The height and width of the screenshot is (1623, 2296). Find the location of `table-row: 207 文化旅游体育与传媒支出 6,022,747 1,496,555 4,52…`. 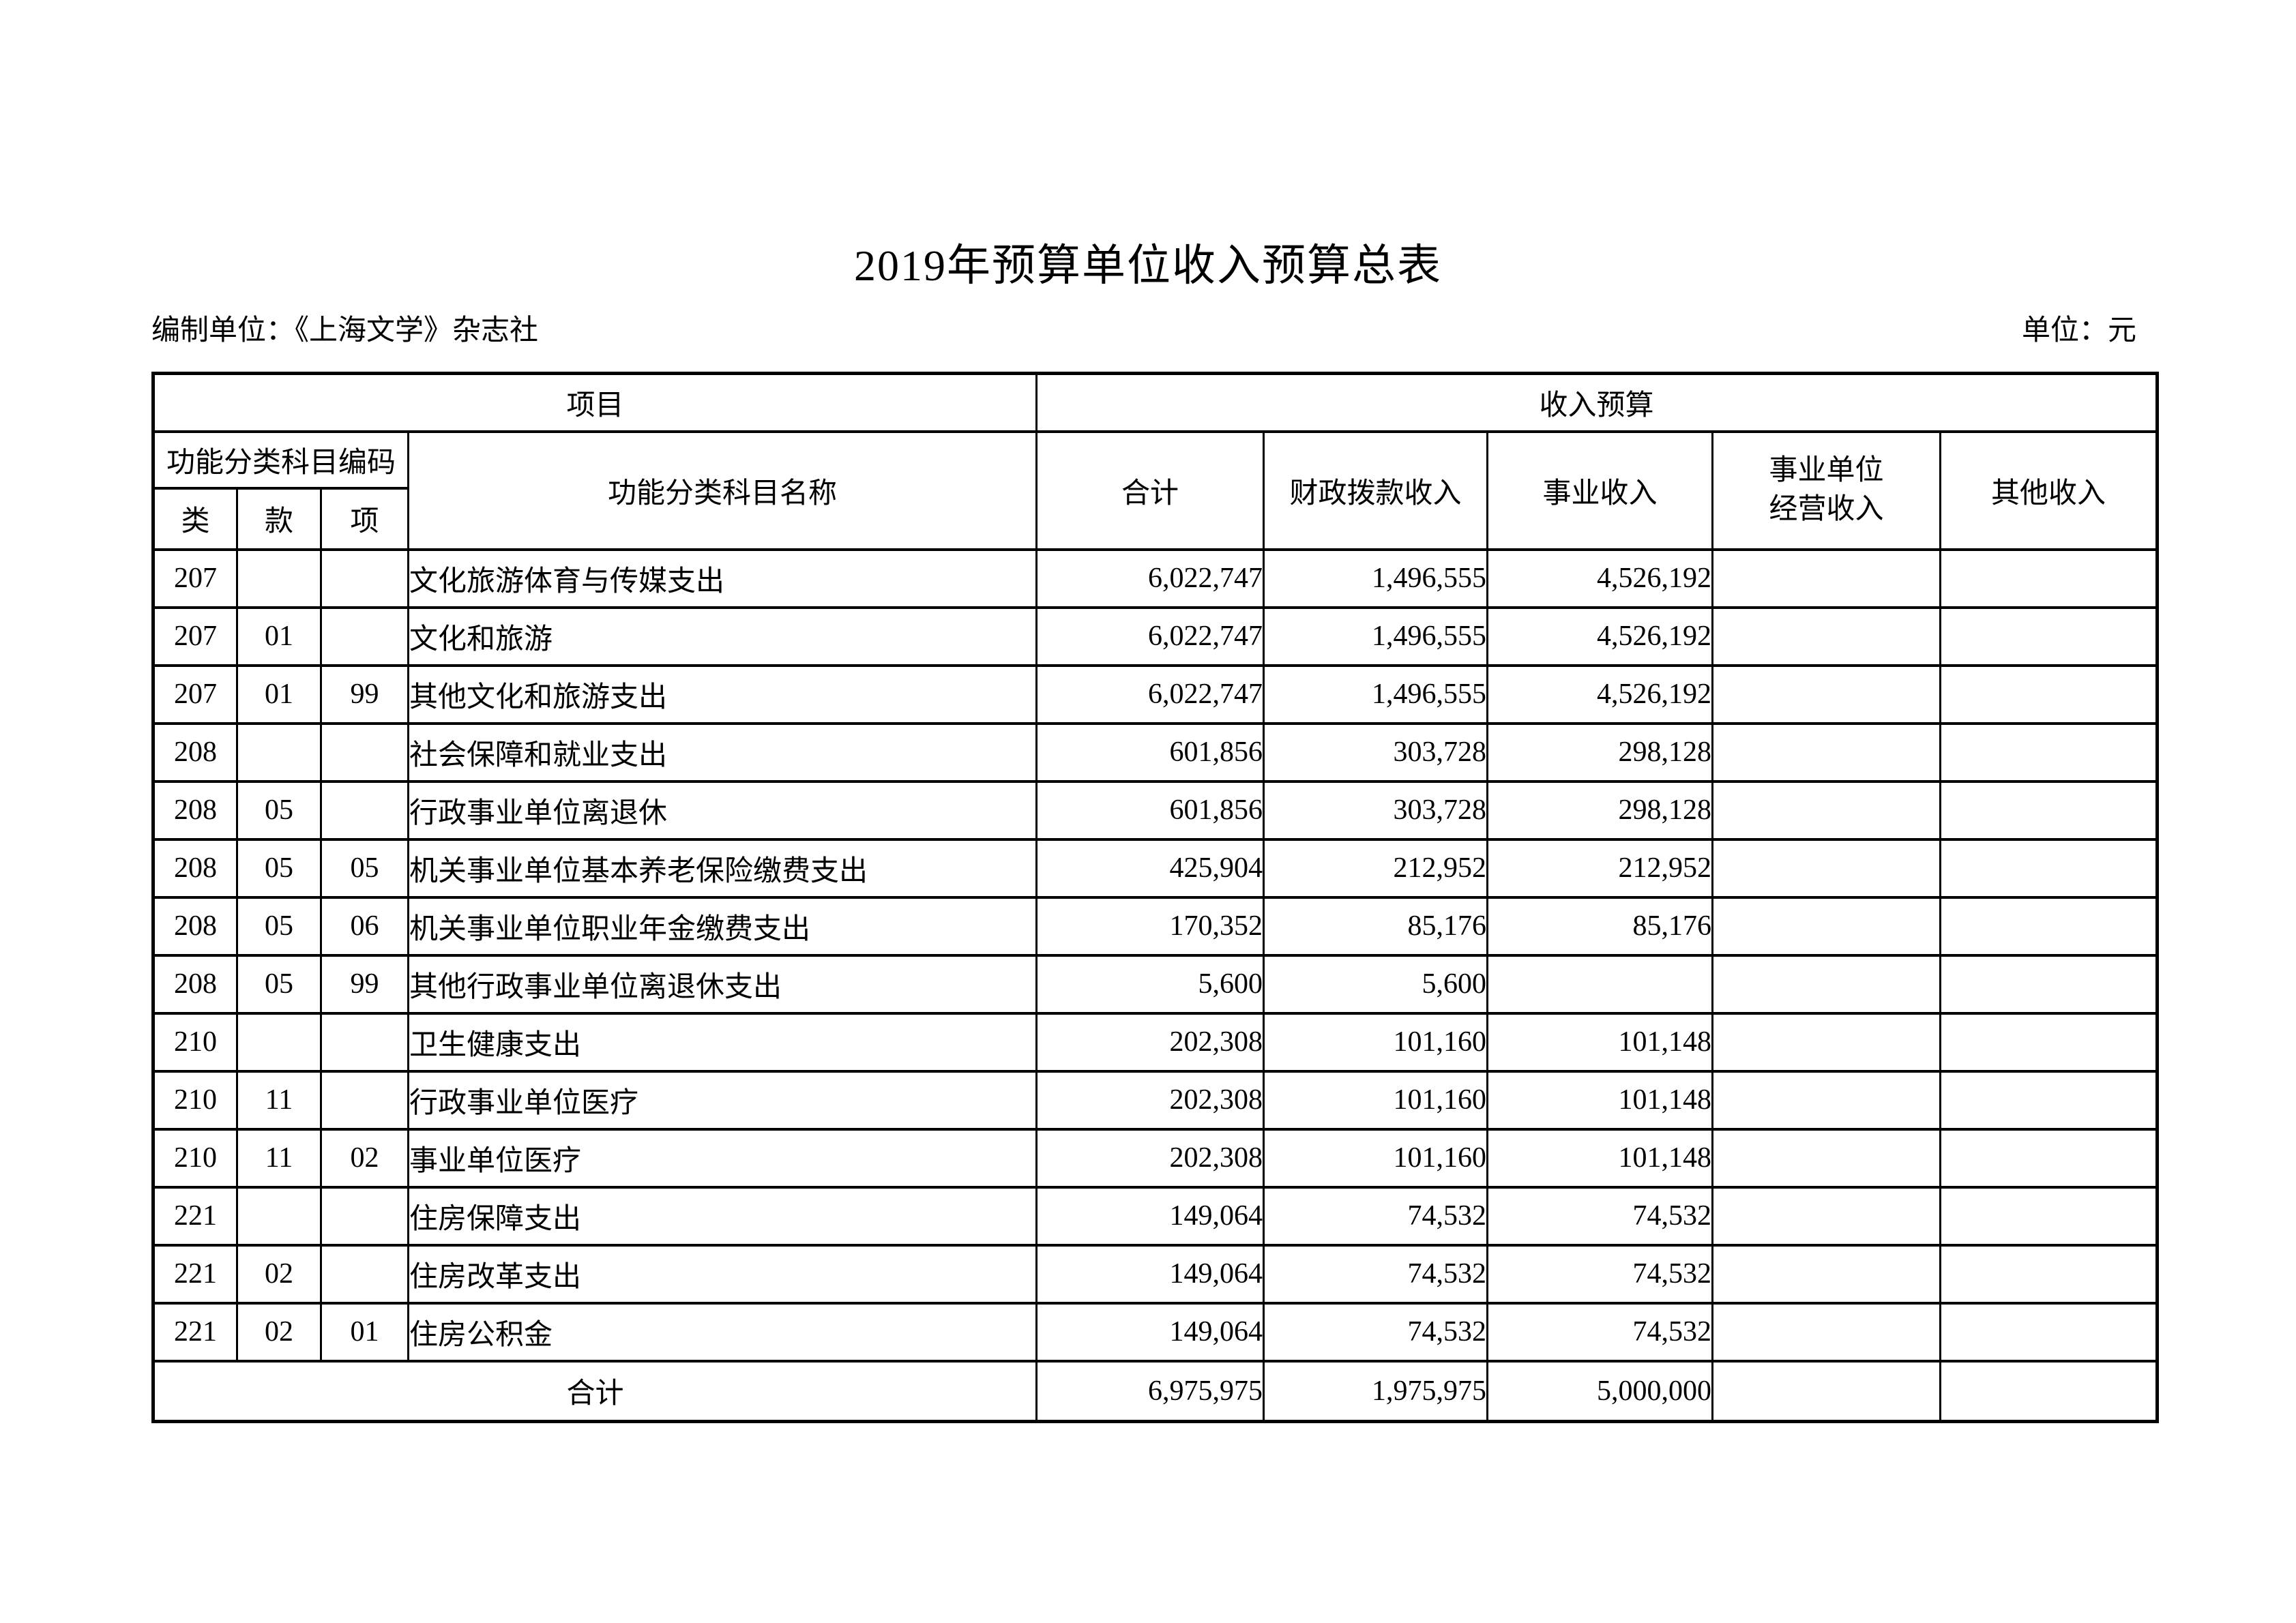

table-row: 207 文化旅游体育与传媒支出 6,022,747 1,496,555 4,52… is located at coordinates (1156, 578).